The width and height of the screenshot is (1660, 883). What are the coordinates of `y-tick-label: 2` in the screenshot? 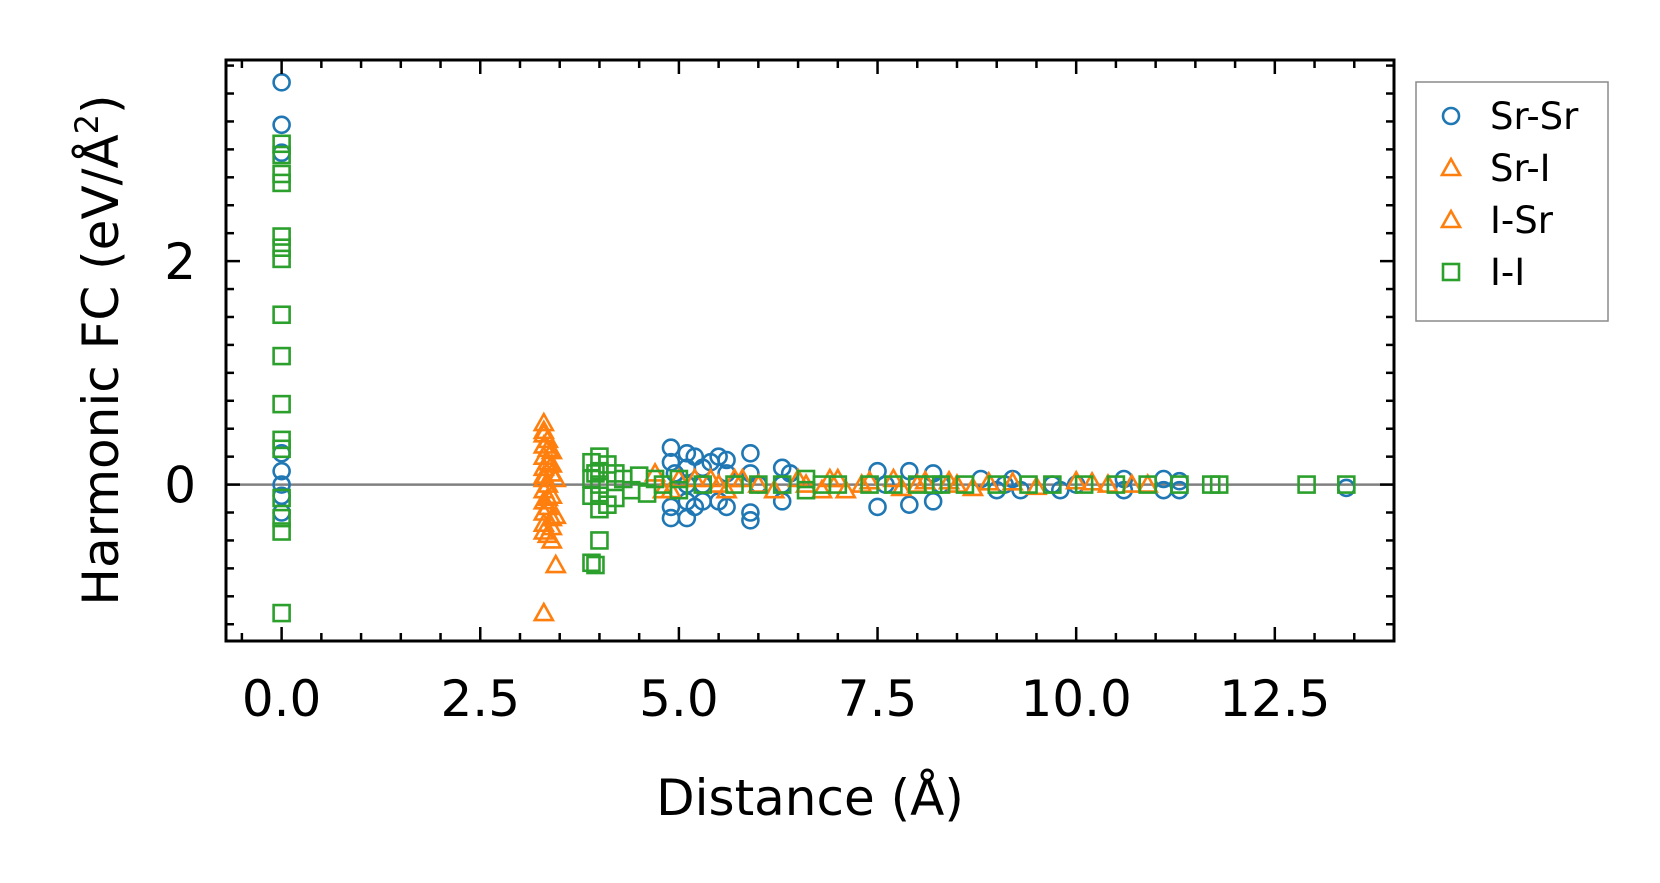 It's located at (180, 262).